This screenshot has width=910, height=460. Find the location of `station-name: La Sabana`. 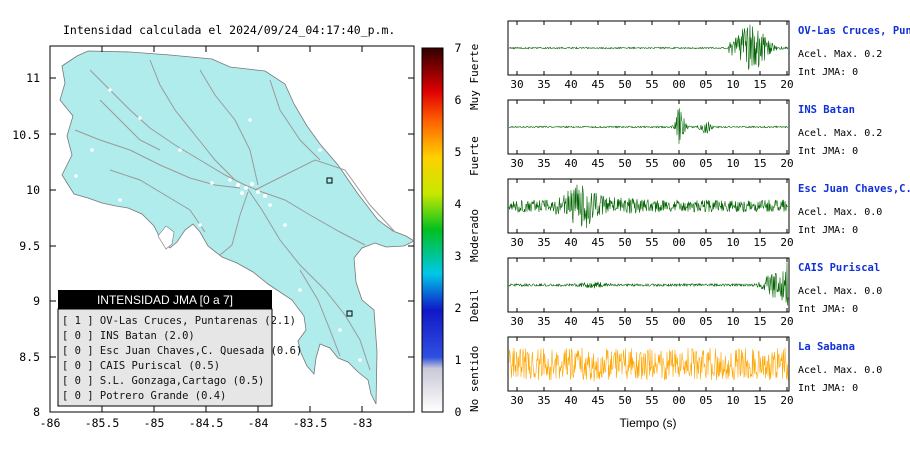

station-name: La Sabana is located at coordinates (826, 347).